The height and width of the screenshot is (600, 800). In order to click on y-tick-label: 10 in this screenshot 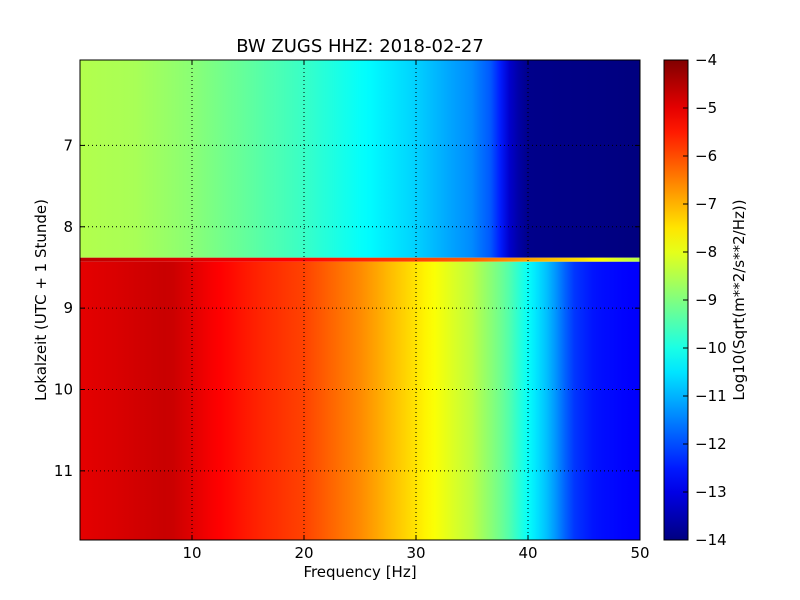, I will do `click(63, 389)`.